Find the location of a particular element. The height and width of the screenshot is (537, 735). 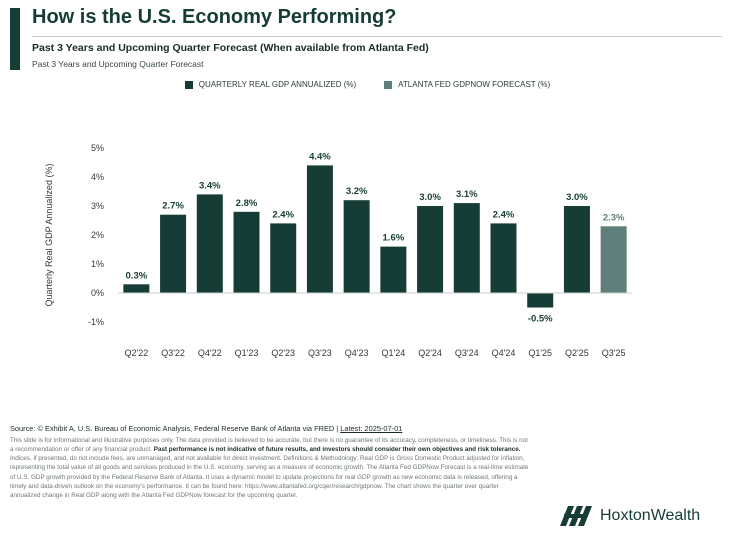

x-tick-label: Q1'25 is located at coordinates (540, 353).